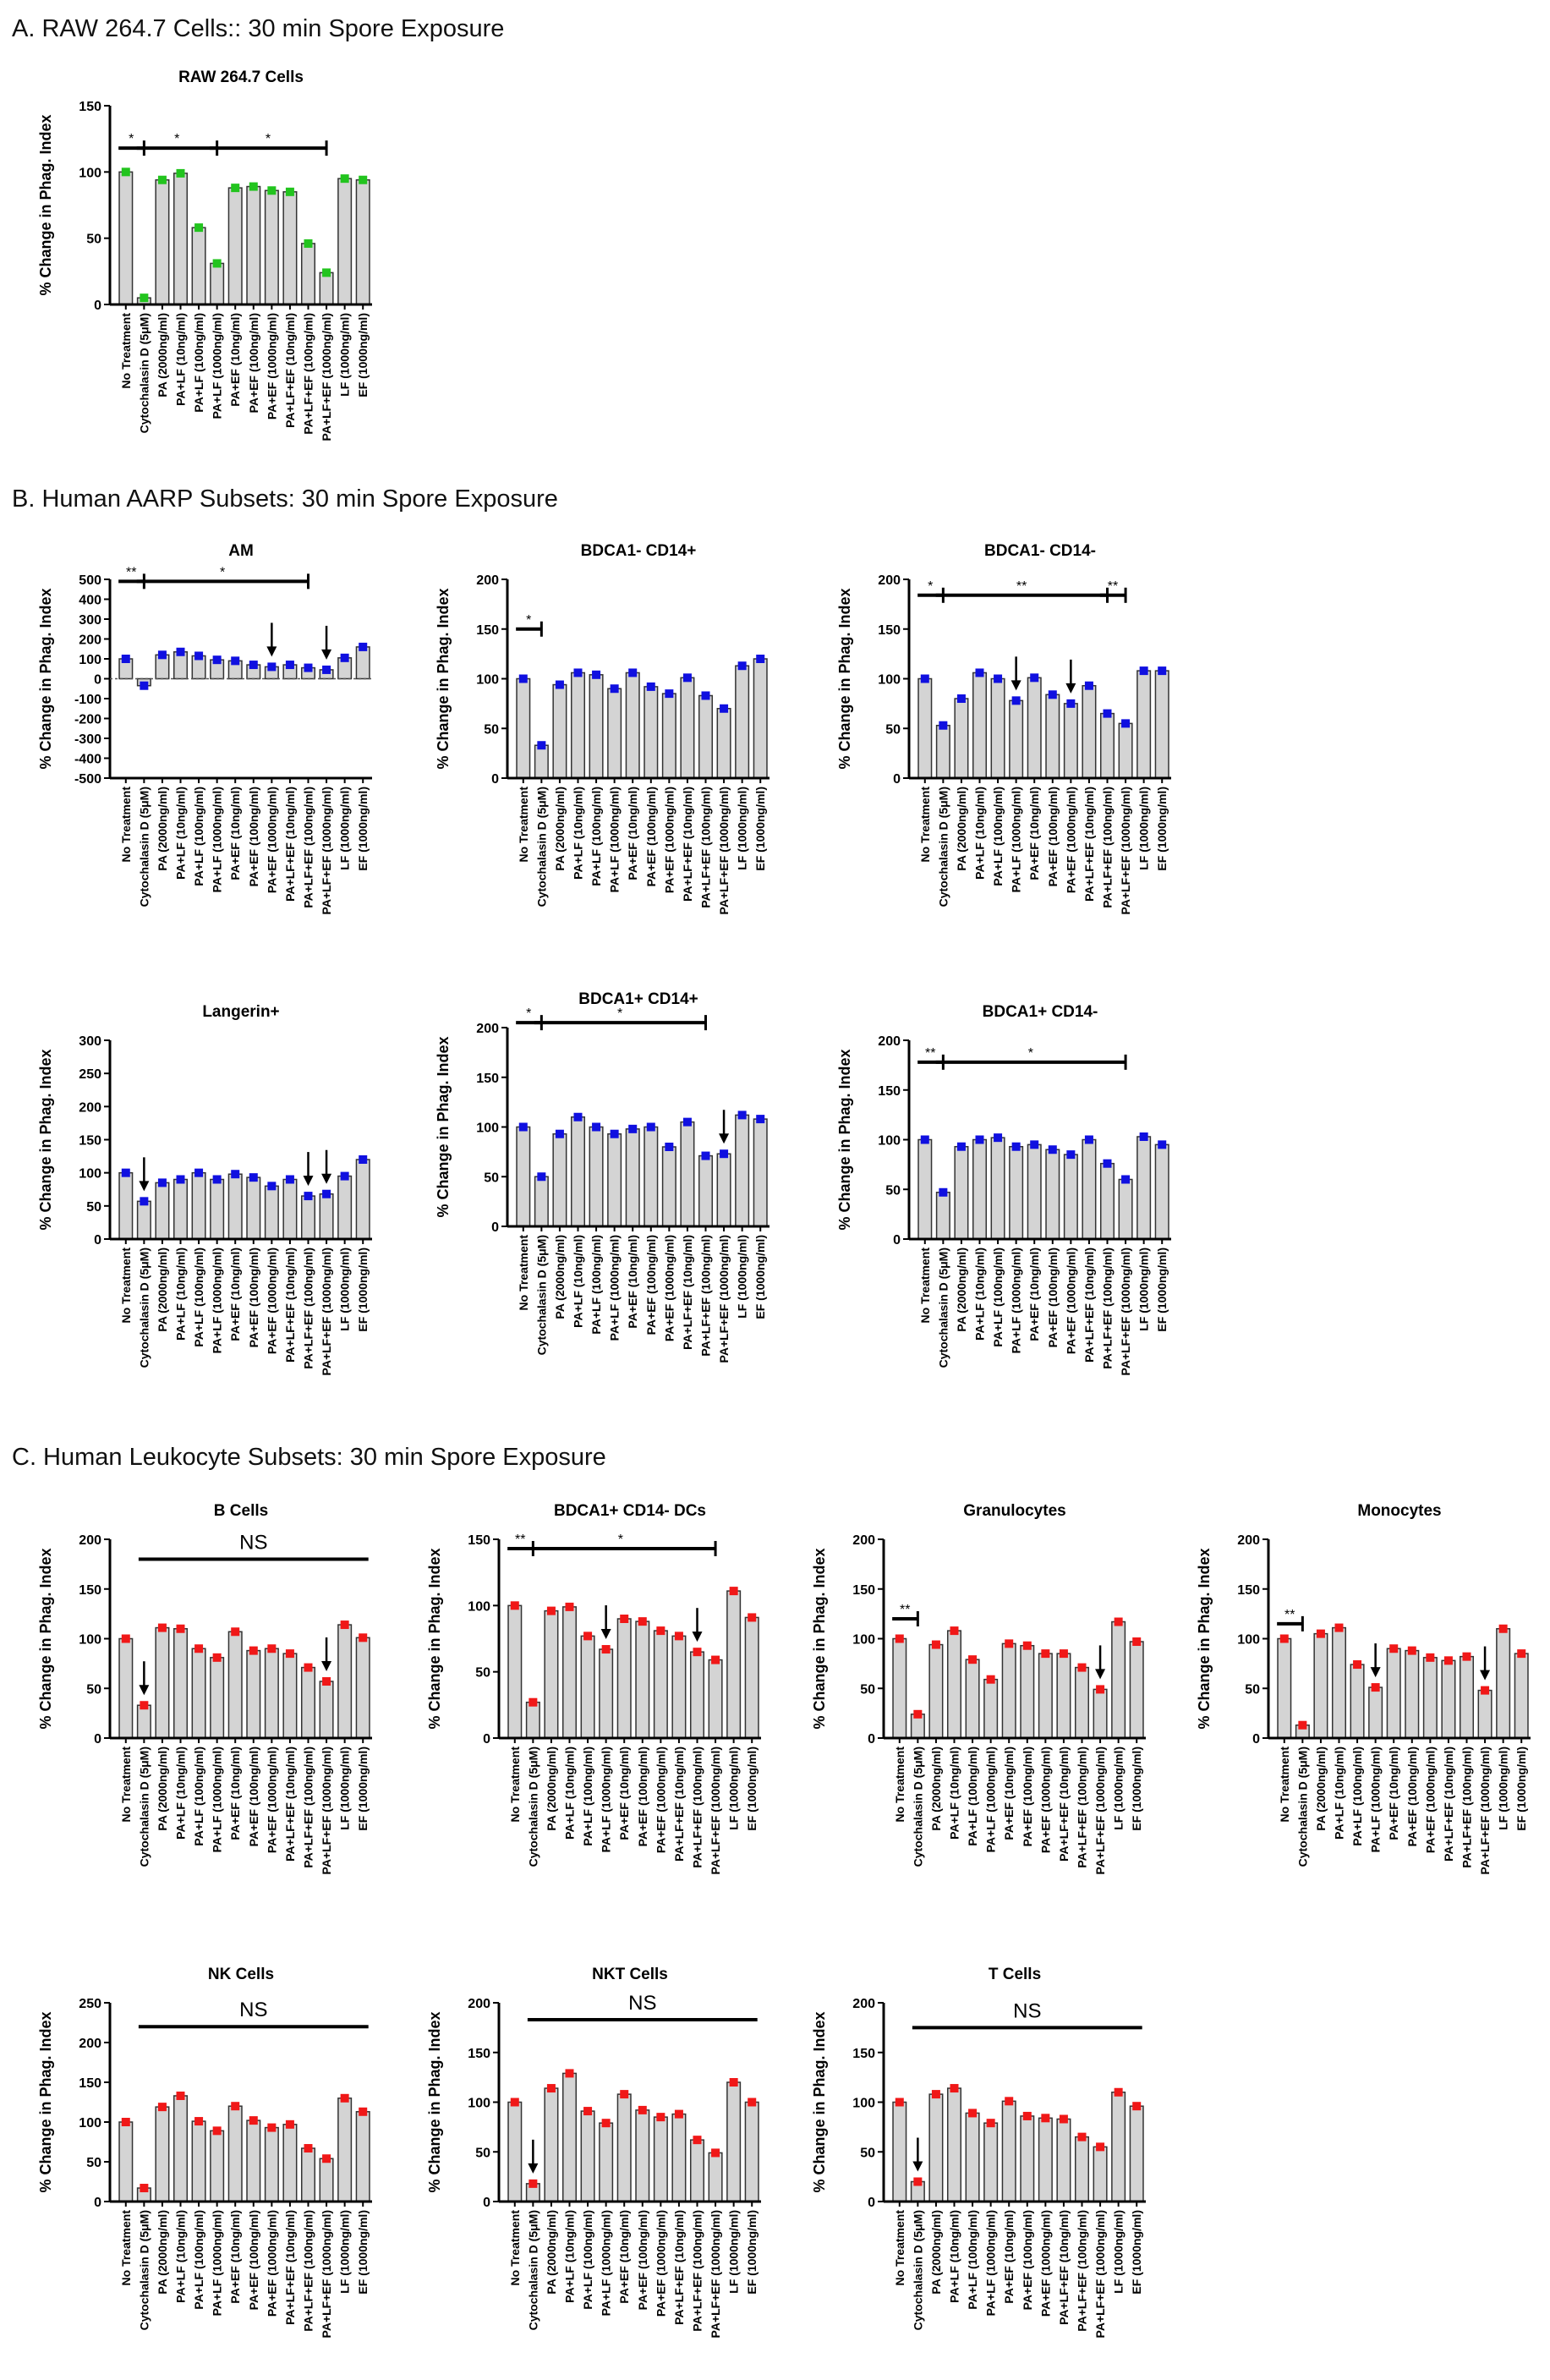 This screenshot has width=1550, height=2380. Describe the element at coordinates (90, 1041) in the screenshot. I see `y-tick-label: 300` at that location.